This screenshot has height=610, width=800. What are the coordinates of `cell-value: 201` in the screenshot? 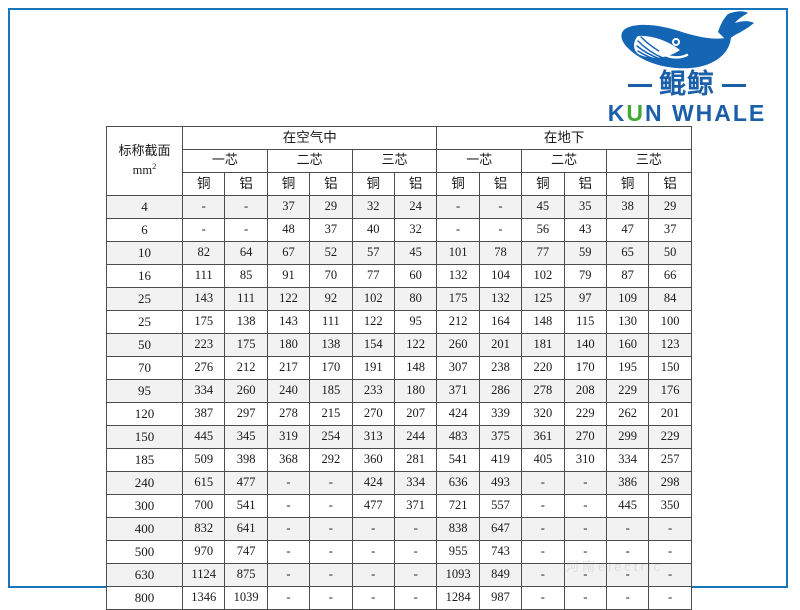 It's located at (500, 345).